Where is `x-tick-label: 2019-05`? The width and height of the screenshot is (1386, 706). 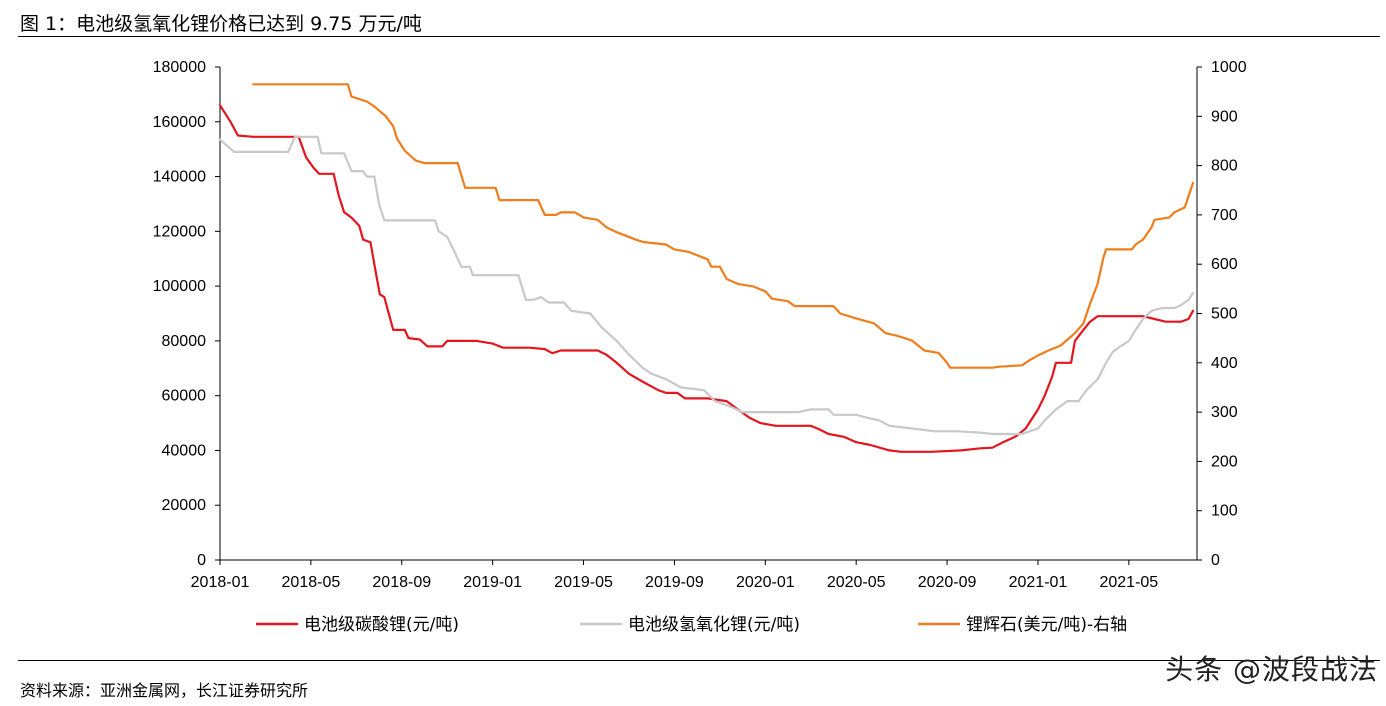
x-tick-label: 2019-05 is located at coordinates (583, 582).